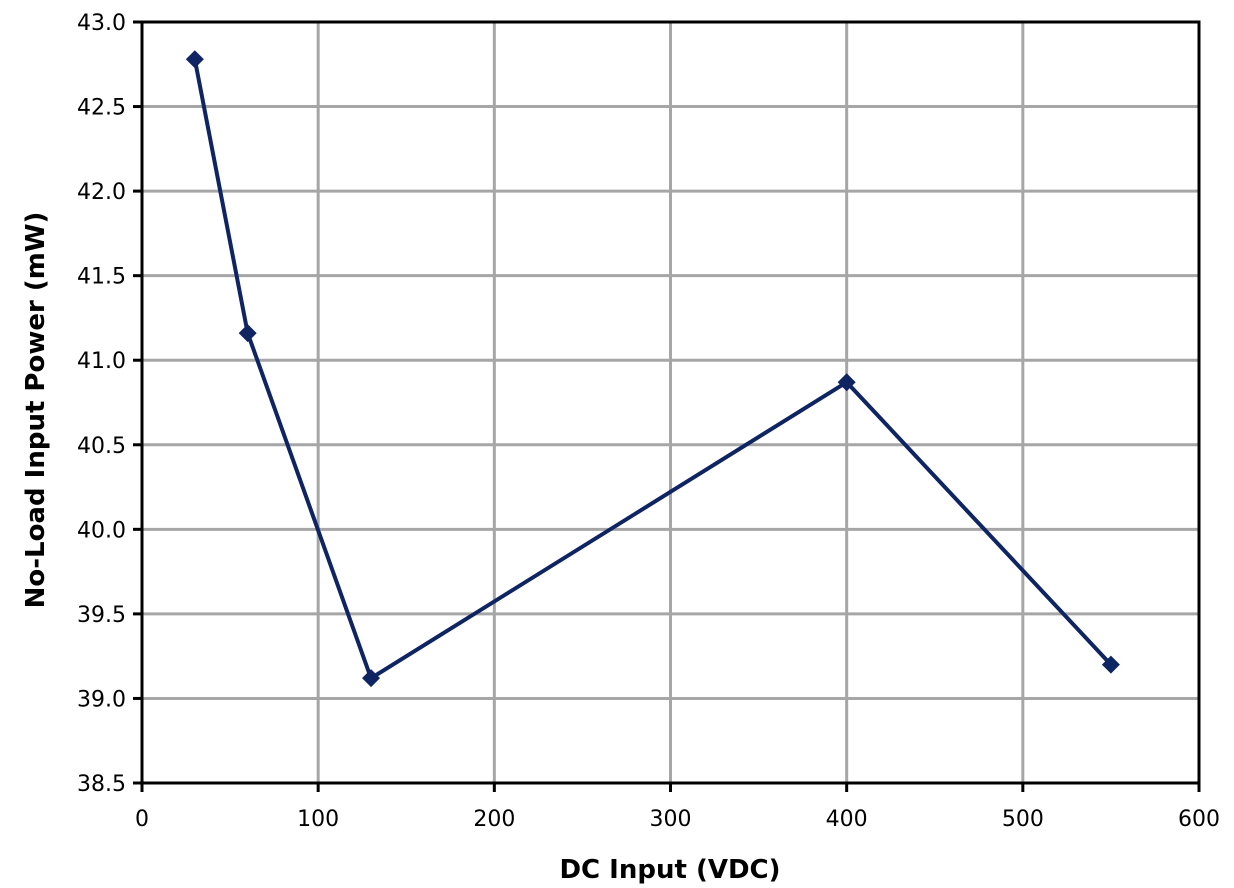 This screenshot has height=888, width=1234. I want to click on x-tick-label: 600, so click(1199, 819).